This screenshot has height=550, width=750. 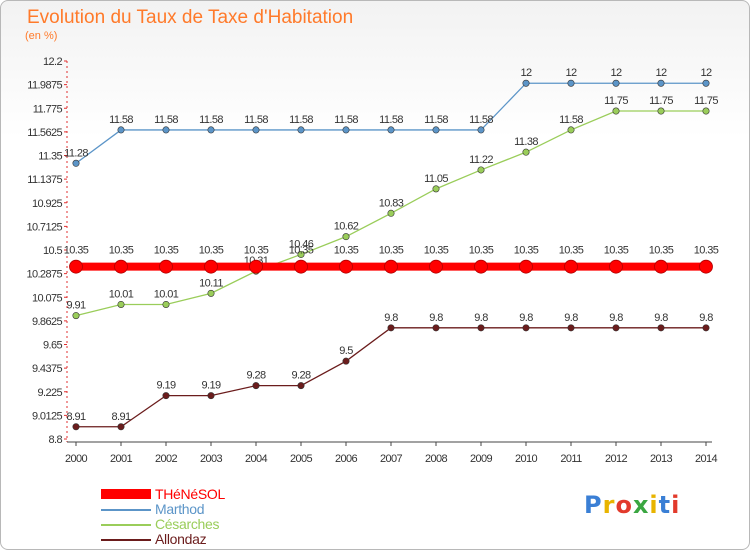 I want to click on data-label: 11.05, so click(x=436, y=179).